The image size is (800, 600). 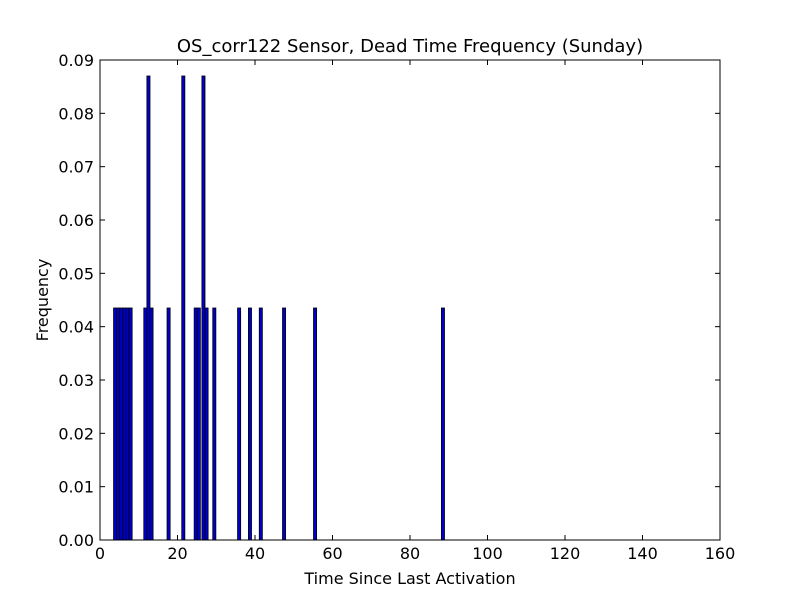 I want to click on y-axis-label: Frequency, so click(x=42, y=300).